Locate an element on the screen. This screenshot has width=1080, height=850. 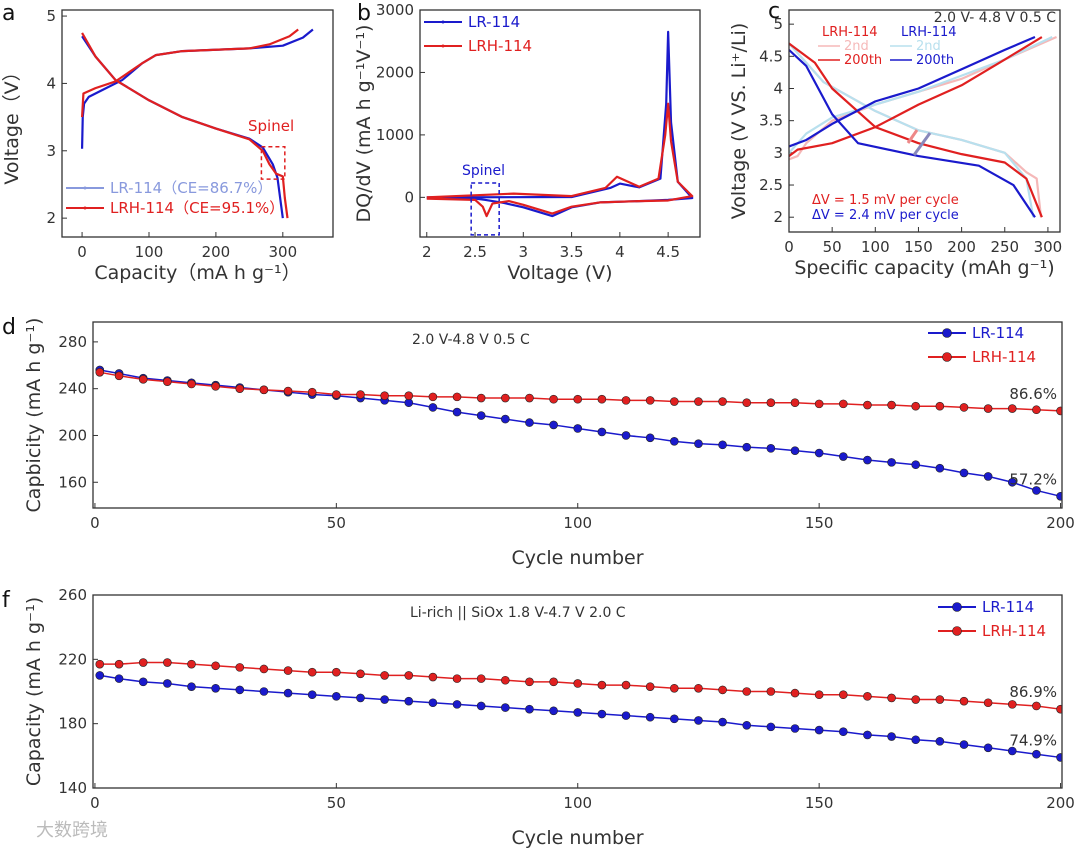
y-tick-label: 3 is located at coordinates (51, 151).